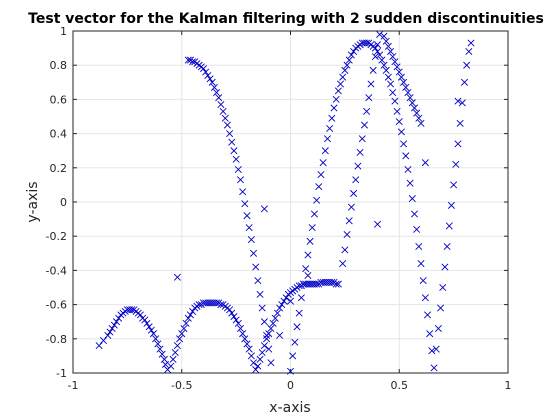 This screenshot has height=420, width=560. I want to click on x-tick-label: 1, so click(508, 385).